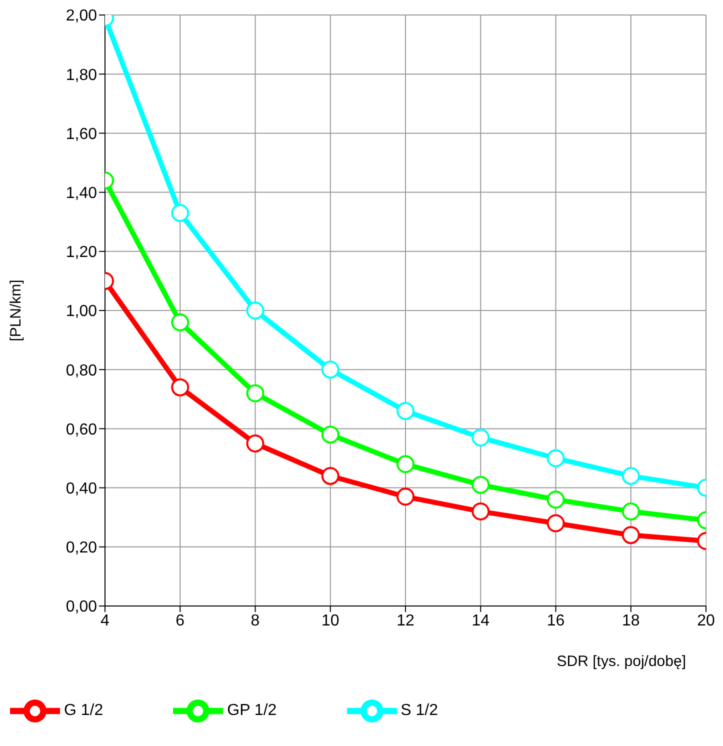 This screenshot has height=746, width=723. I want to click on legend-label: GP 1/2, so click(252, 711).